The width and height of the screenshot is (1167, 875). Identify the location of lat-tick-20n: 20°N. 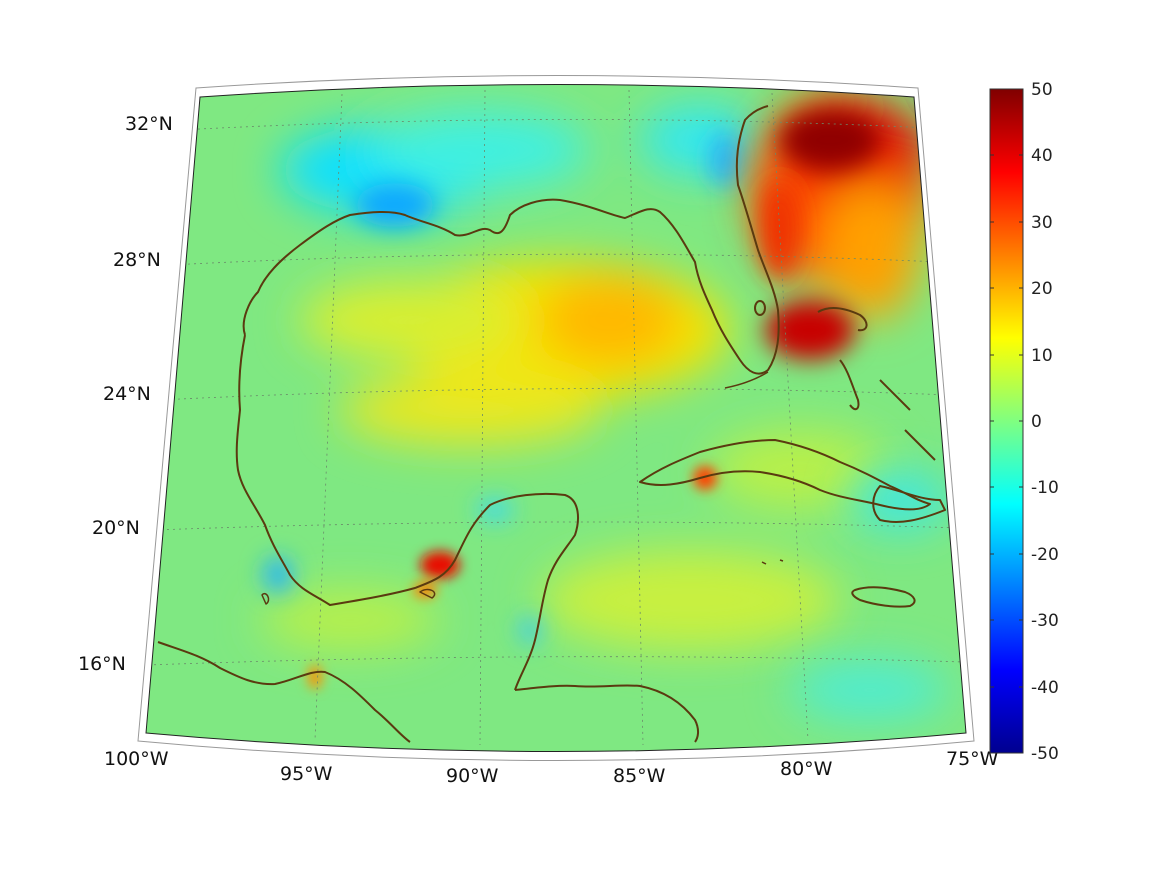
(116, 528).